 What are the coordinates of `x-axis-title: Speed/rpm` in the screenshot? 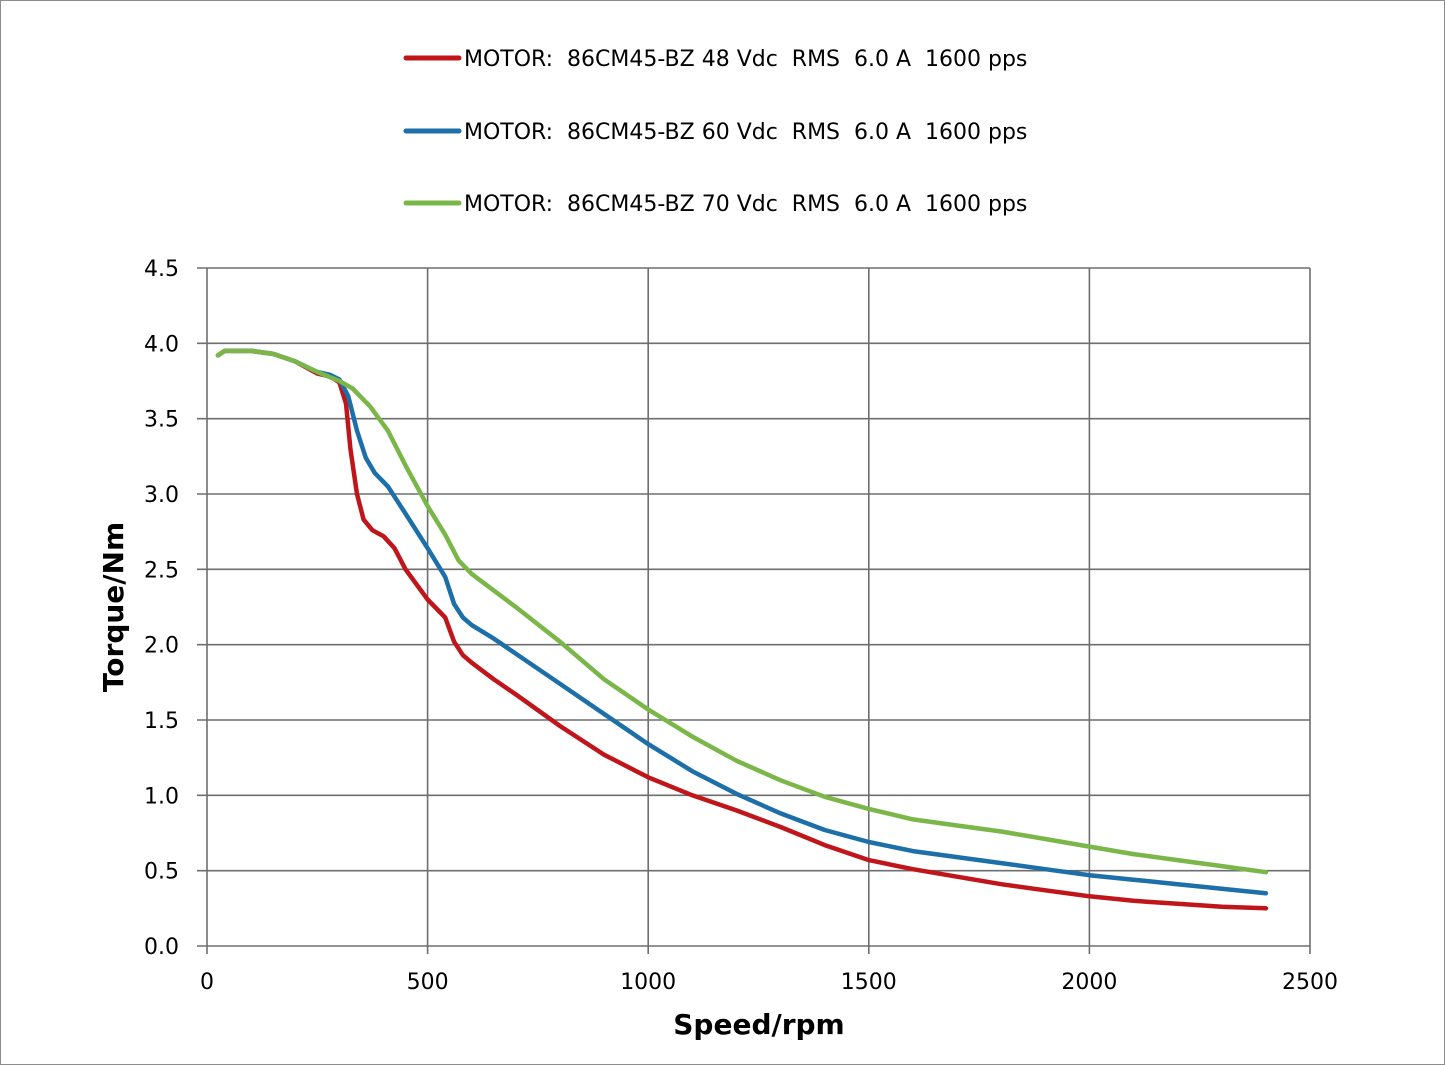 It's located at (759, 1024).